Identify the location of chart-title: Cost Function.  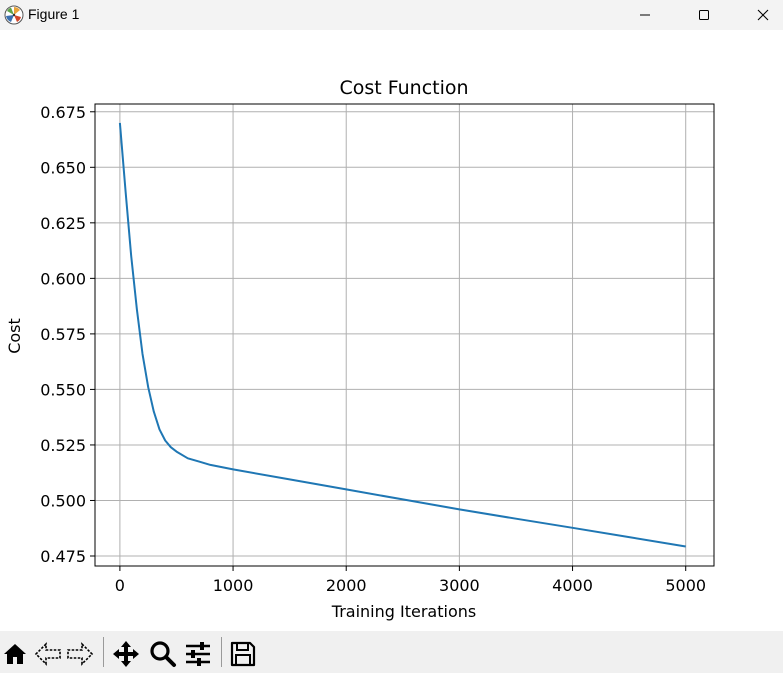
(403, 88).